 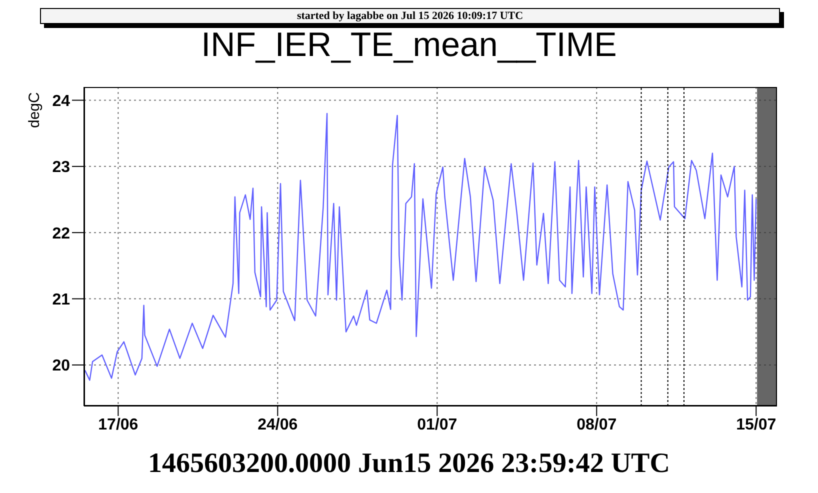 I want to click on text: started by lagabbe on Jul 15 2026 10:09:17 UTC, so click(x=410, y=16).